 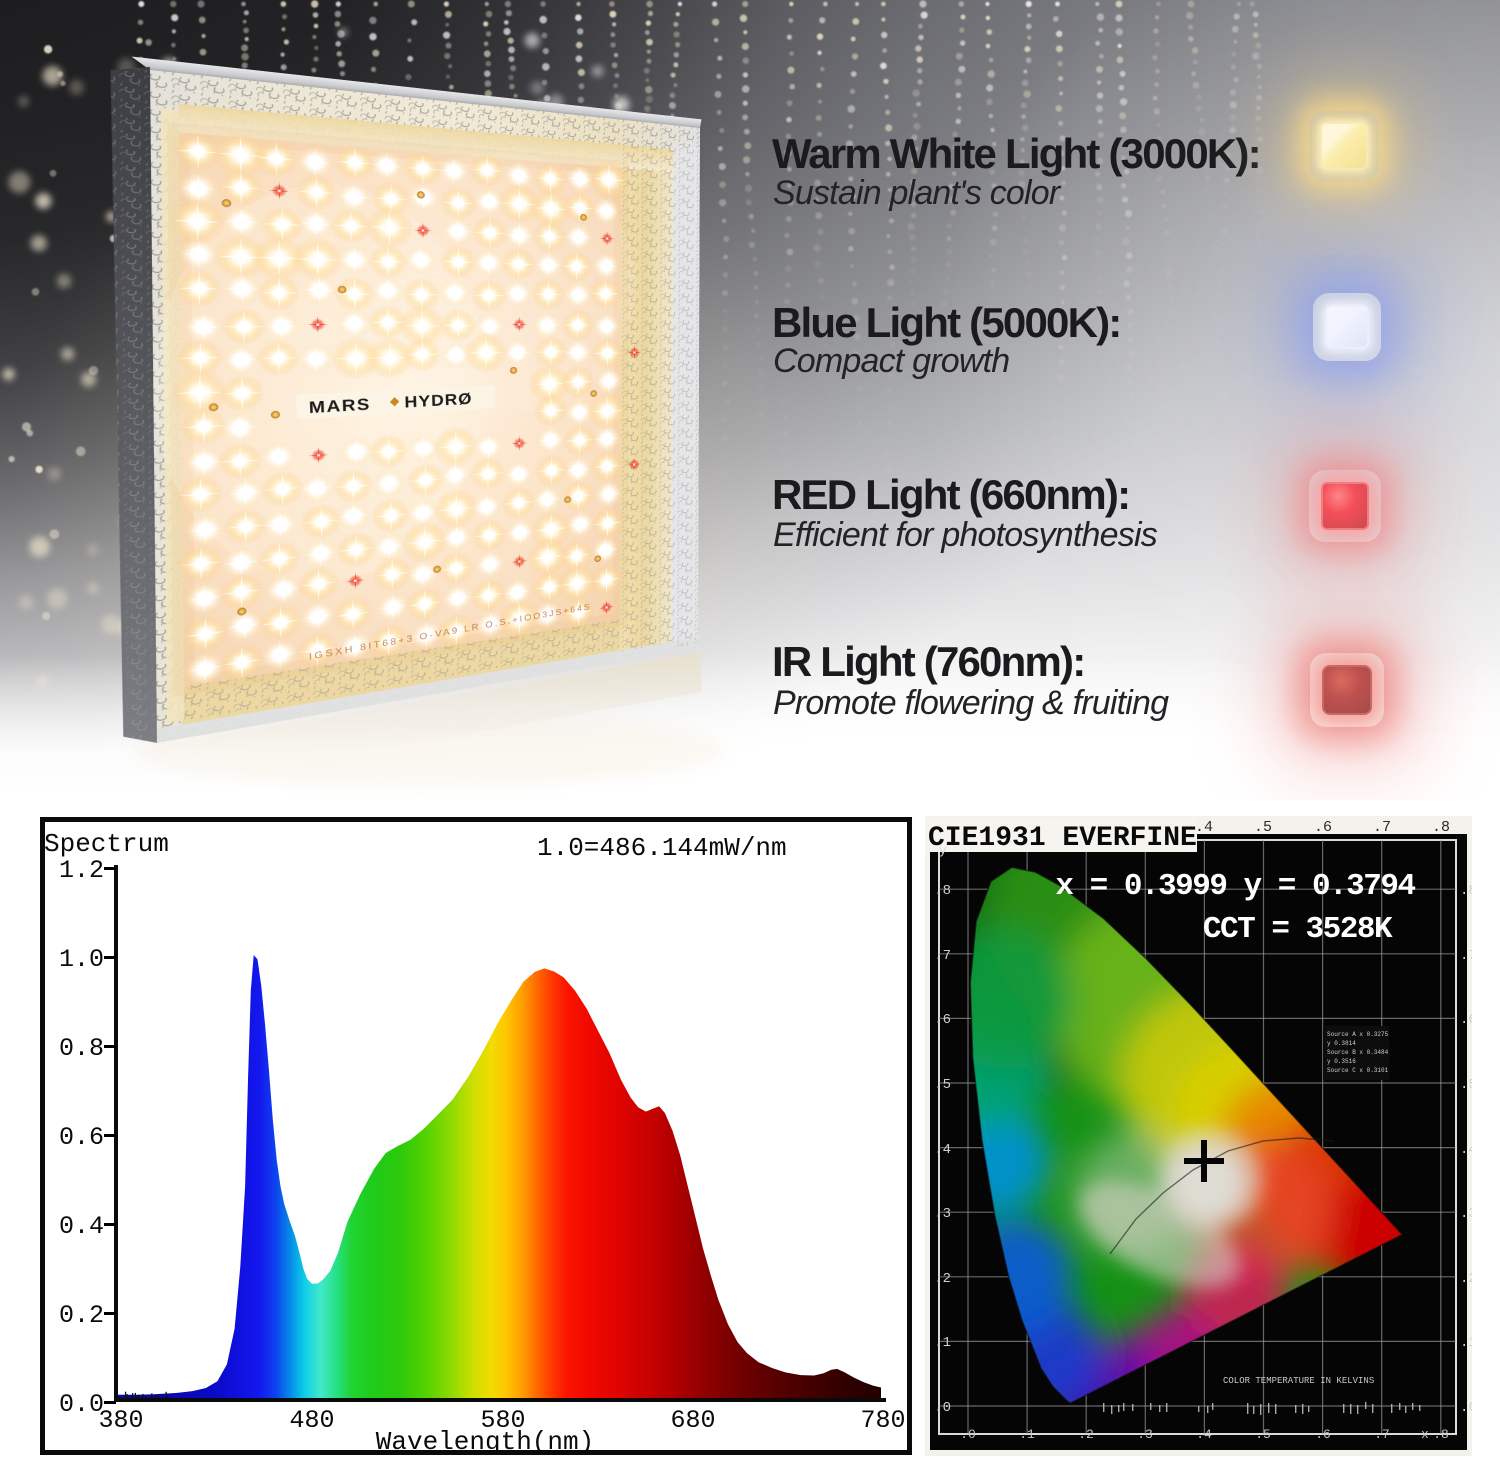 What do you see at coordinates (81, 1137) in the screenshot?
I see `svg-text: 0.6` at bounding box center [81, 1137].